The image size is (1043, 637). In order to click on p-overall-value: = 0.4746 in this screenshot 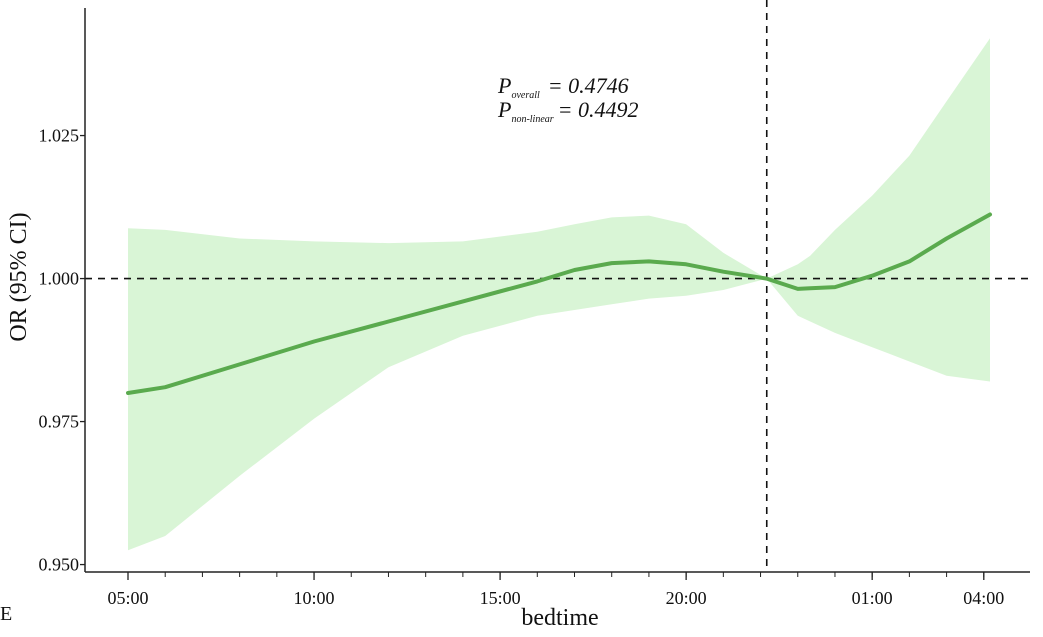, I will do `click(588, 85)`.